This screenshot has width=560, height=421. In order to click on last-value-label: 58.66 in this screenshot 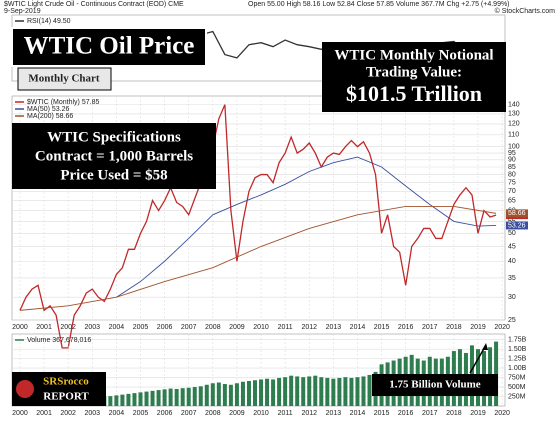, I will do `click(517, 213)`.